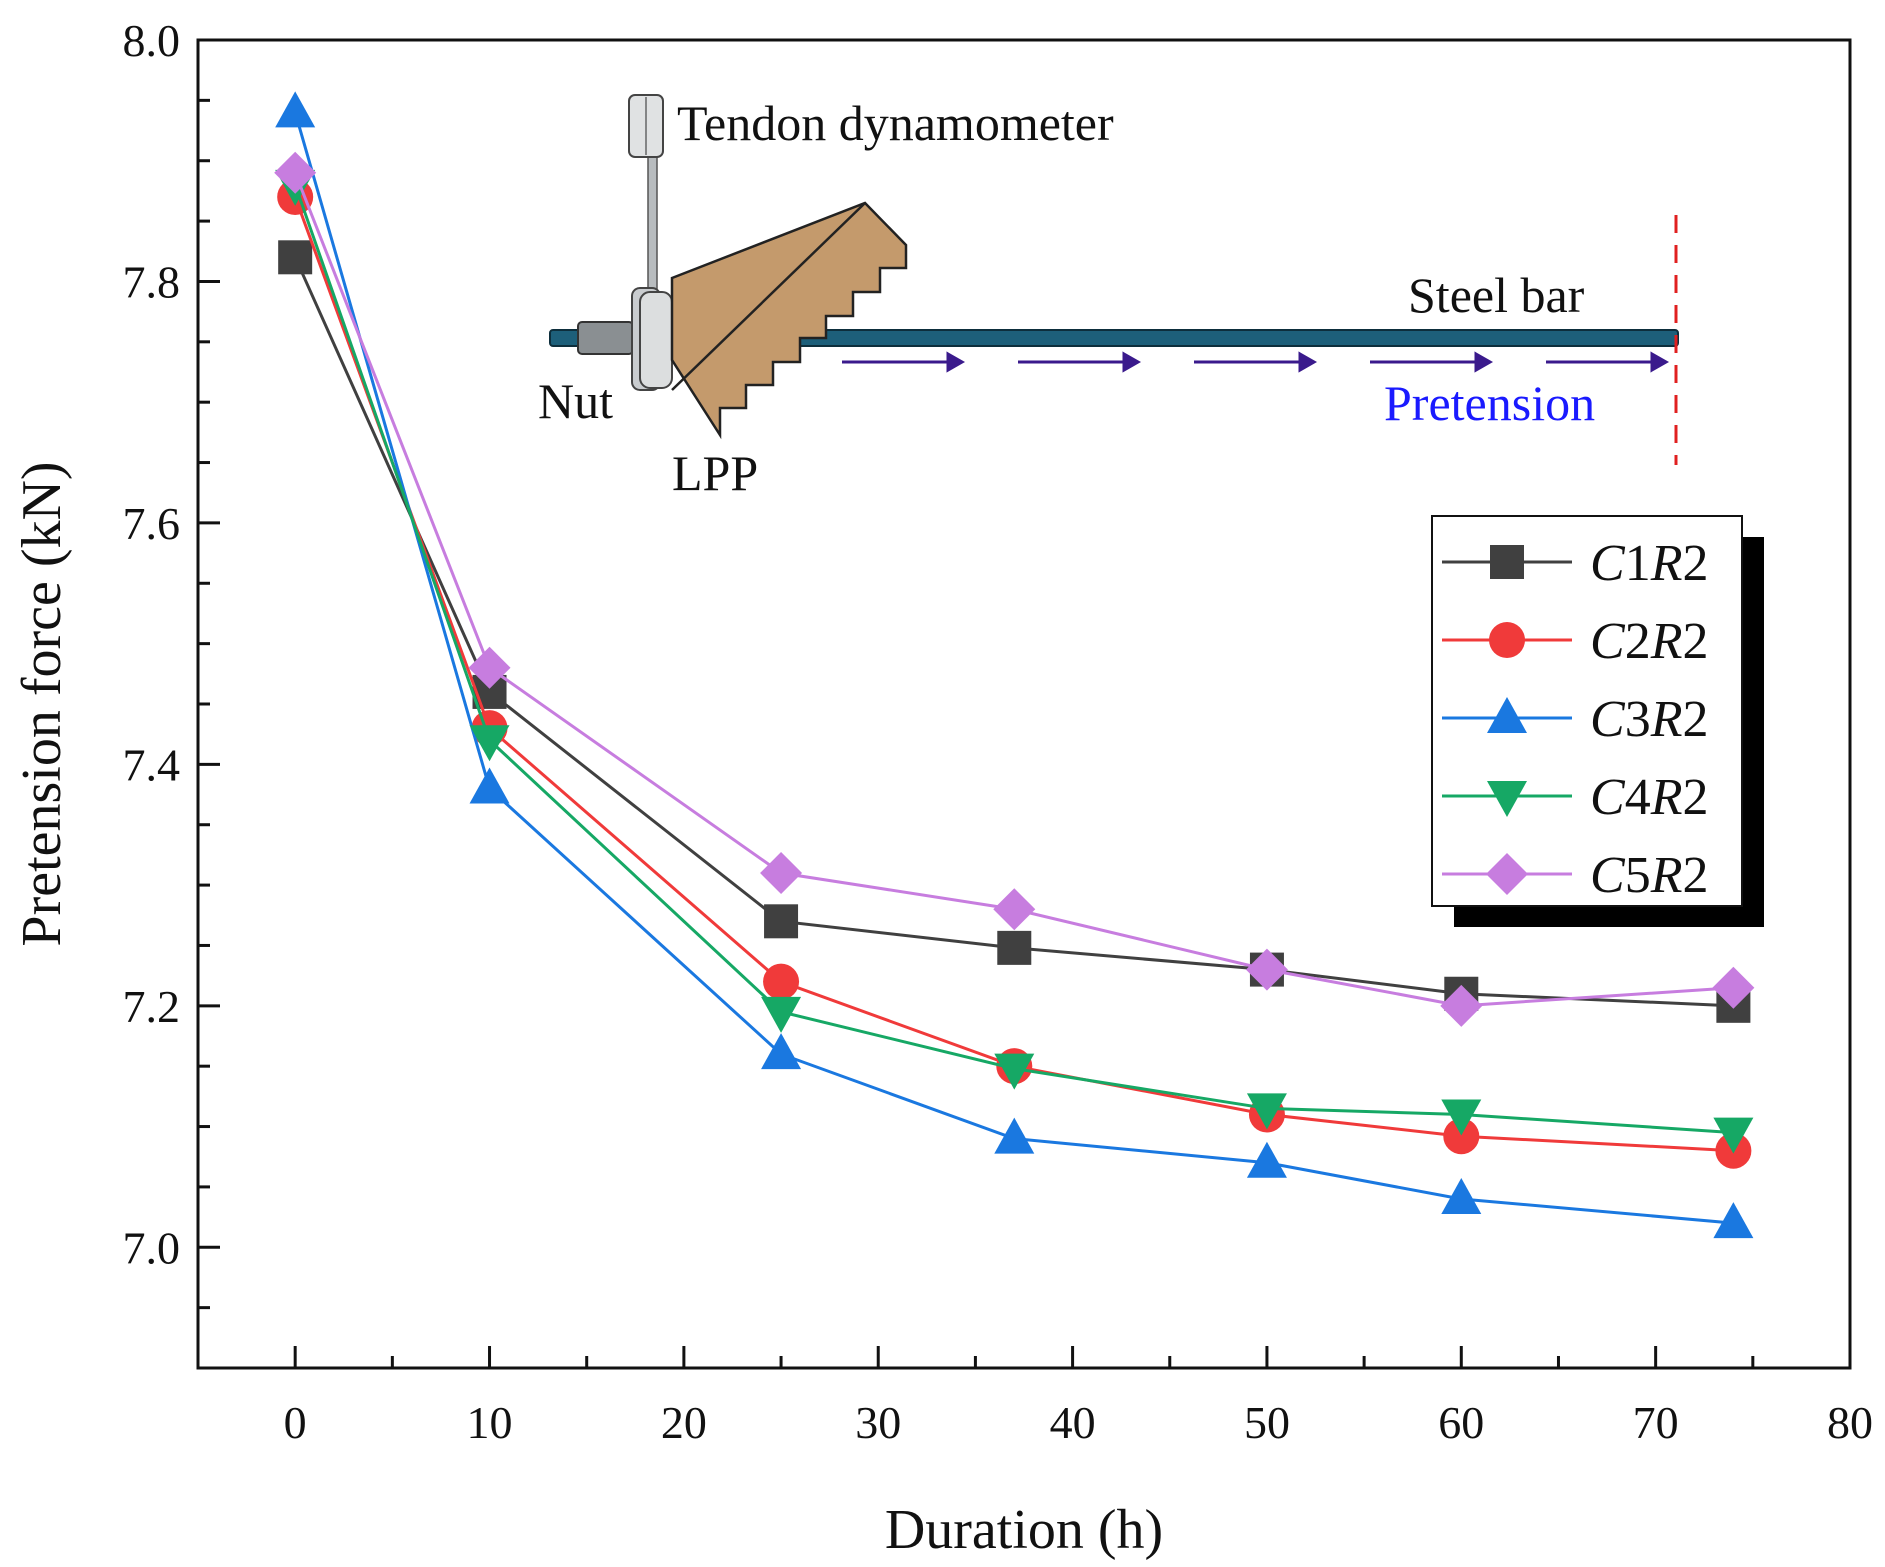  What do you see at coordinates (715, 473) in the screenshot?
I see `lpp-label: LPP` at bounding box center [715, 473].